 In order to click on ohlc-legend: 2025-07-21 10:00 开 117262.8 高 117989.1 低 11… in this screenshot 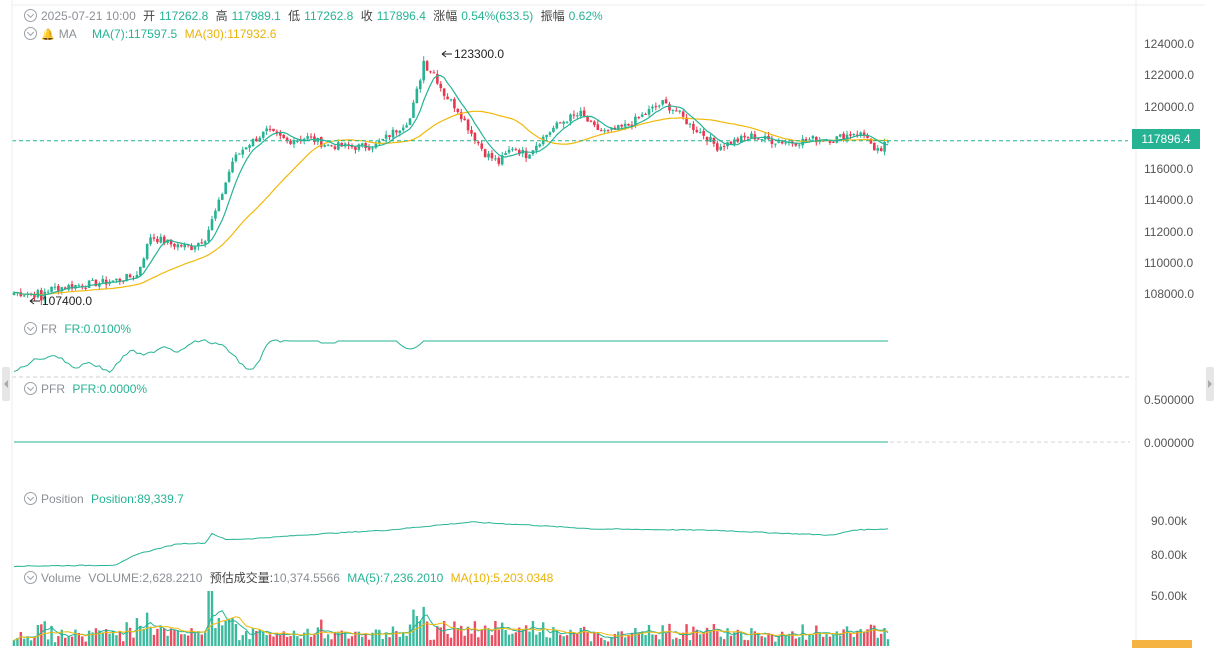, I will do `click(315, 16)`.